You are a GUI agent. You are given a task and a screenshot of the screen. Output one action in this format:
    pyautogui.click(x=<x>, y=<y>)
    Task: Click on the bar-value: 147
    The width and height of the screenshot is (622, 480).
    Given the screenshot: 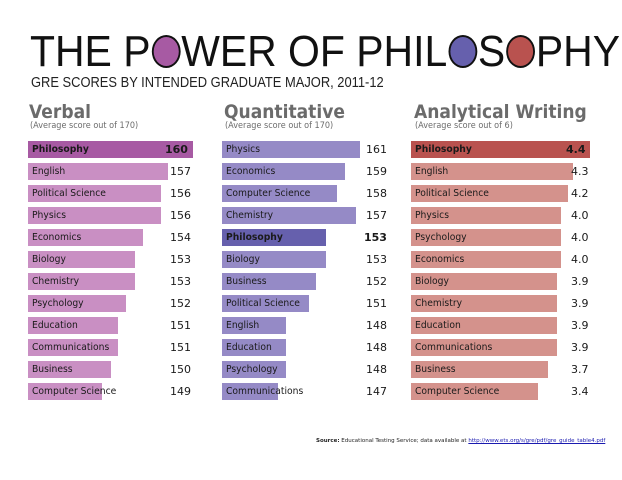 What is the action you would take?
    pyautogui.click(x=376, y=391)
    